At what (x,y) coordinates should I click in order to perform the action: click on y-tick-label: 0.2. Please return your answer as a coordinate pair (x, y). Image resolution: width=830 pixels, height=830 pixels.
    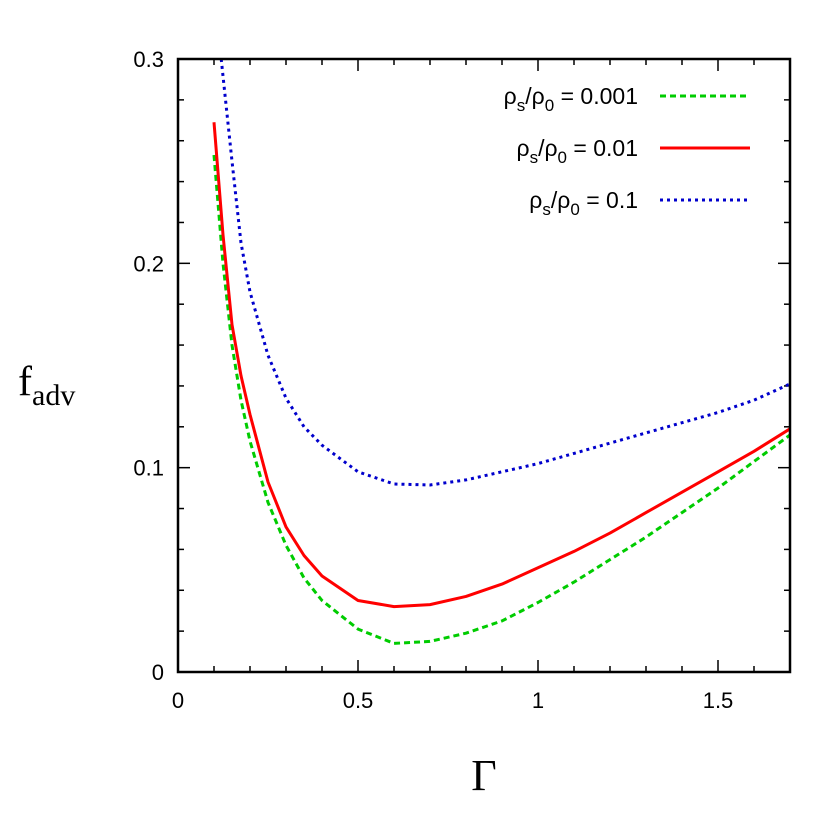
    Looking at the image, I should click on (148, 263).